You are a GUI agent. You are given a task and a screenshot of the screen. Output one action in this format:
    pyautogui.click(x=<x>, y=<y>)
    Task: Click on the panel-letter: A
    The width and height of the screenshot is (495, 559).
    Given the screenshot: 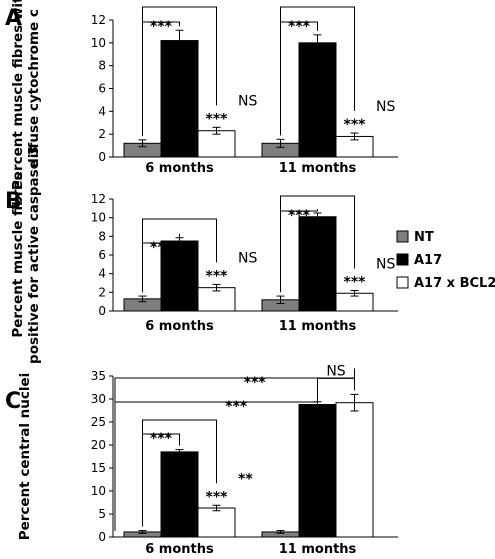 What is the action you would take?
    pyautogui.click(x=13, y=18)
    